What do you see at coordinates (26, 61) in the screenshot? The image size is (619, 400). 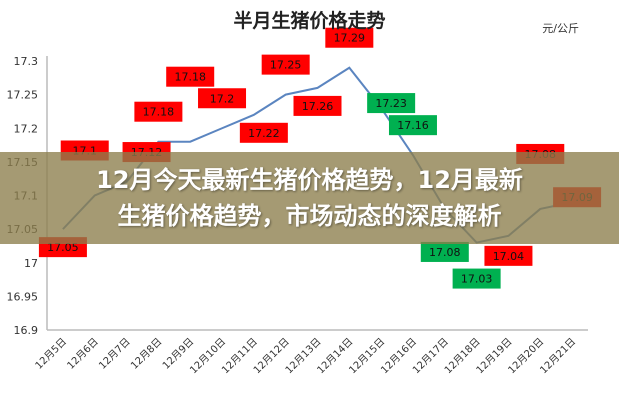 I see `y-tick-label: 17.3` at bounding box center [26, 61].